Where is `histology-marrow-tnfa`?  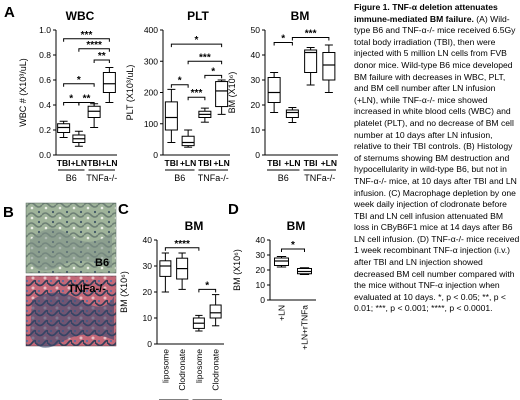
histology-marrow-tnfa is located at coordinates (72, 320).